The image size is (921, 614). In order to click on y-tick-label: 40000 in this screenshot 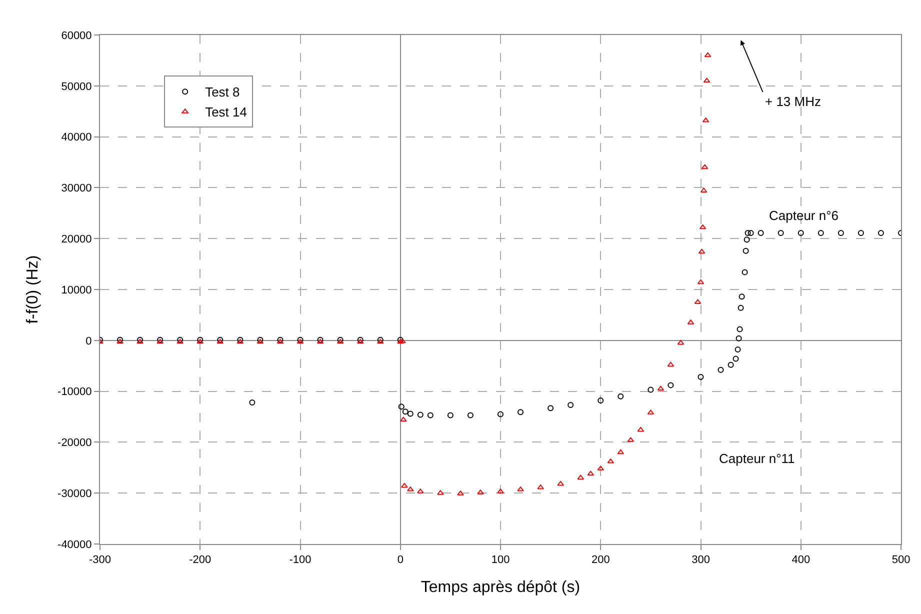, I will do `click(76, 138)`.